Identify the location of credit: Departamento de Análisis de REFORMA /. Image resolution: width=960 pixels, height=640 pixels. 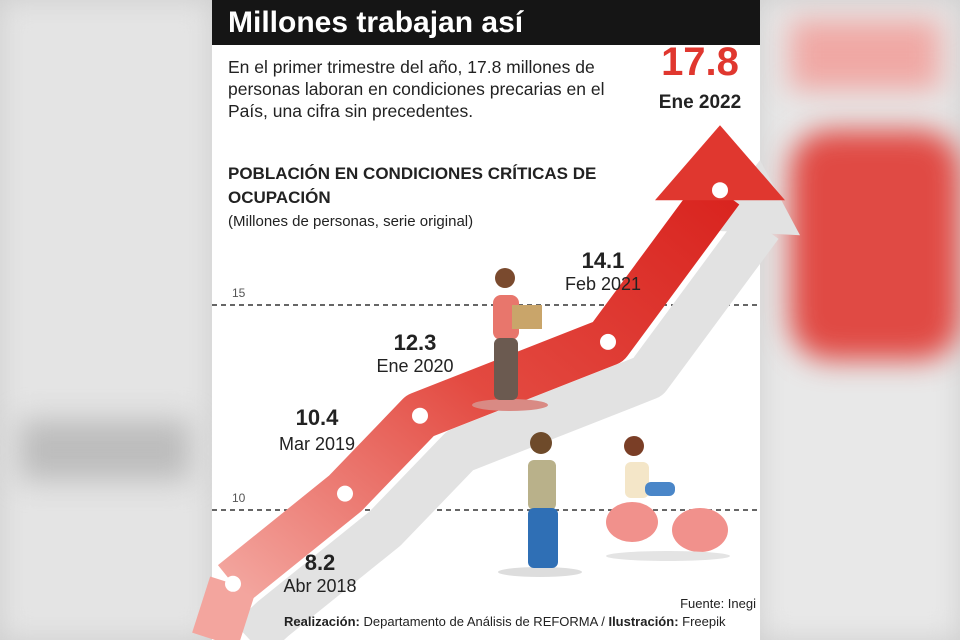
(484, 621).